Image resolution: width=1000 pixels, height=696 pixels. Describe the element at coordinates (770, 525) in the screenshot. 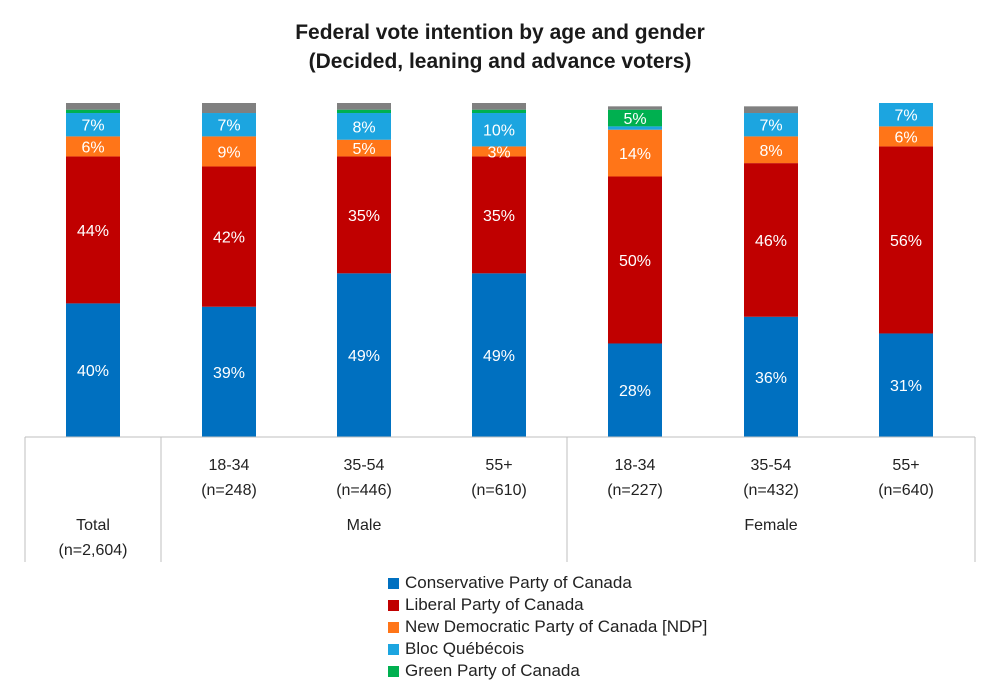

I see `group-label: Female` at that location.